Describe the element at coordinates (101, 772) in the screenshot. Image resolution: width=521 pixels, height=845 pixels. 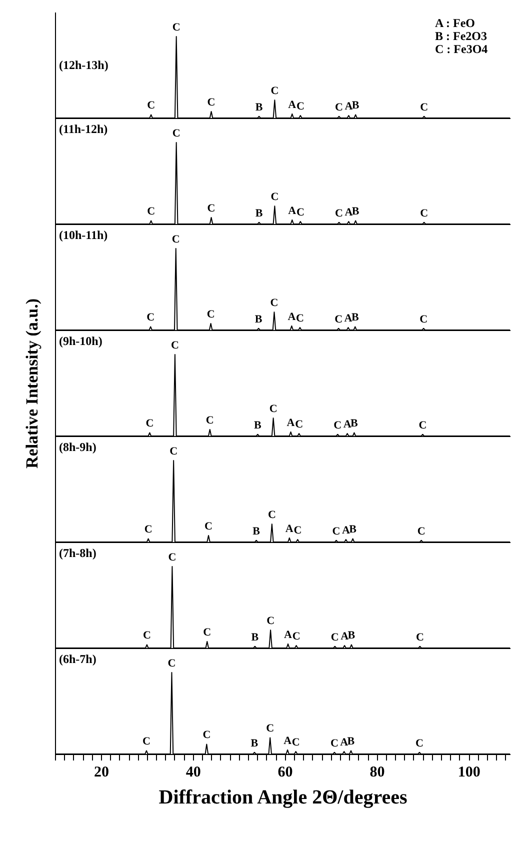
I see `x-tick-label: 20` at that location.